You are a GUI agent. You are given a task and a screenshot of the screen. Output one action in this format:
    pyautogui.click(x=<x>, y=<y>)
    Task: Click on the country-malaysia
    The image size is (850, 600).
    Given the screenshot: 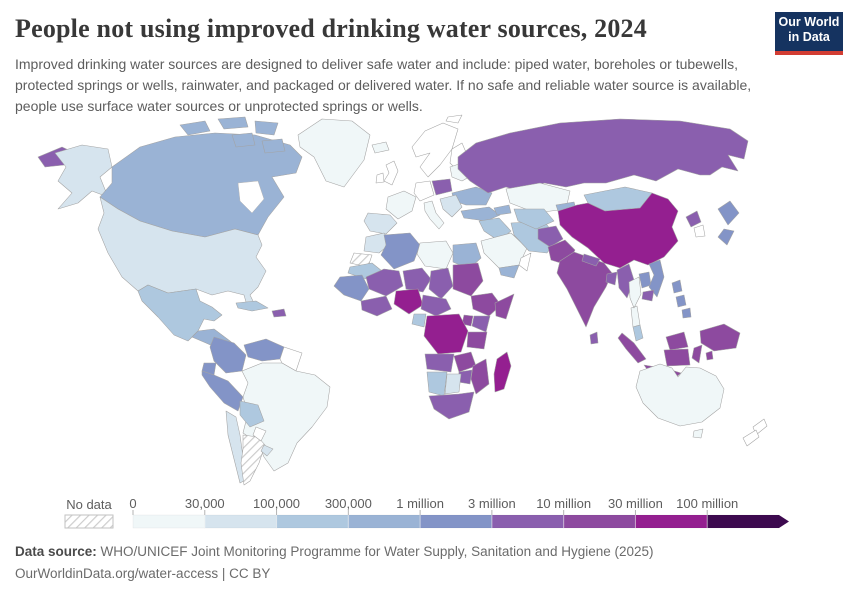 What is the action you would take?
    pyautogui.click(x=638, y=333)
    